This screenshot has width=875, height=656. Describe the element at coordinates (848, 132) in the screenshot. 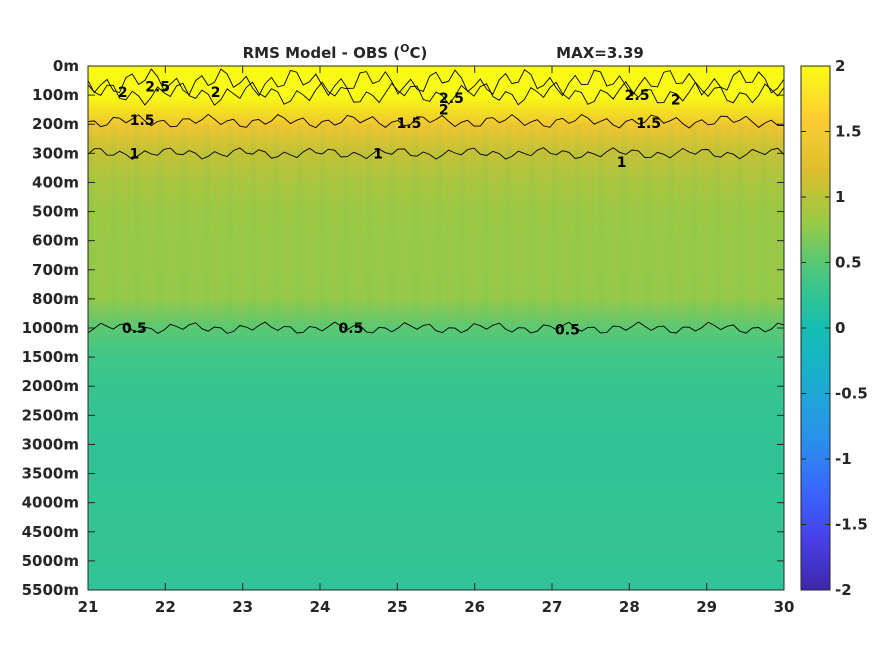

I see `colorbar-tick-label: 1.5` at that location.